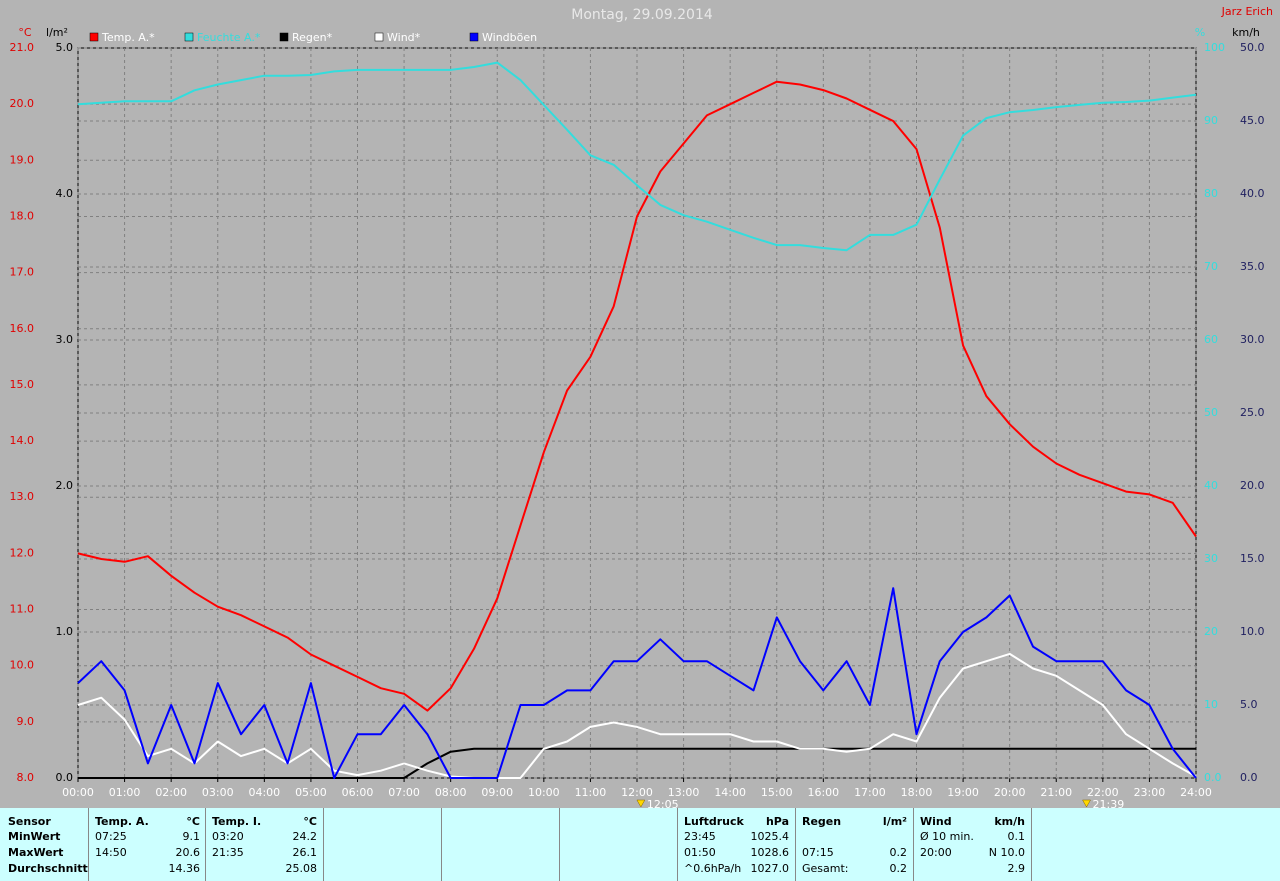 This screenshot has width=1280, height=881. What do you see at coordinates (264, 792) in the screenshot?
I see `x-tick-label: 04:00` at bounding box center [264, 792].